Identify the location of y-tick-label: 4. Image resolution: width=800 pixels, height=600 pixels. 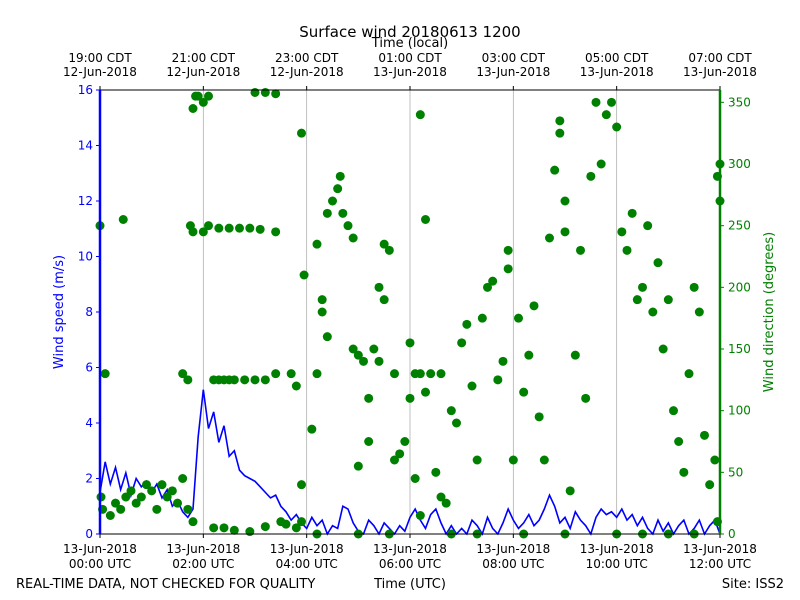
(89, 423).